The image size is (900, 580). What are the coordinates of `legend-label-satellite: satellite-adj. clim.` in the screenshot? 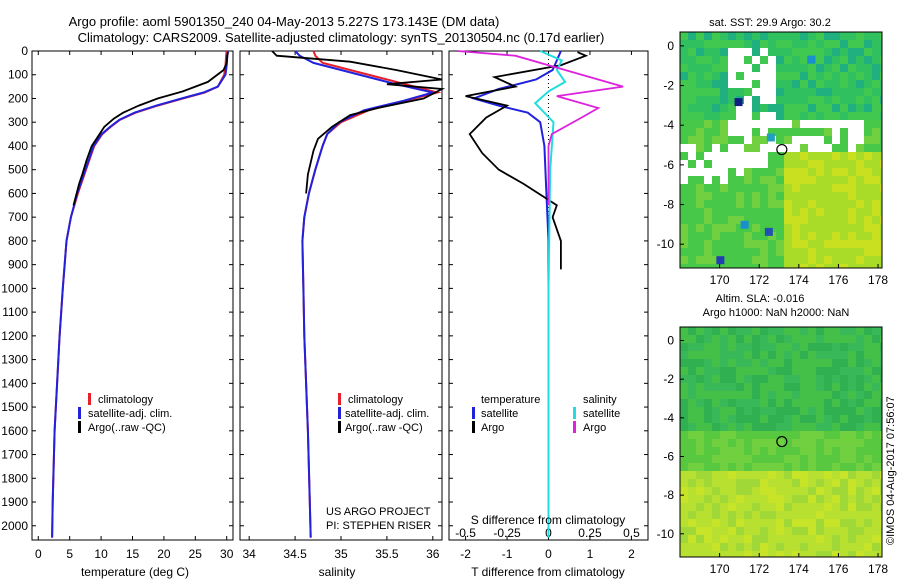 It's located at (130, 414).